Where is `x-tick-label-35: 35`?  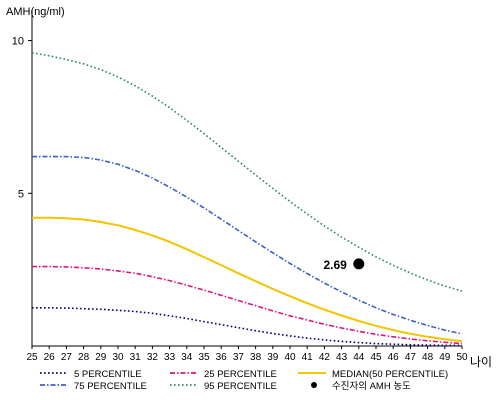 x-tick-label-35: 35 is located at coordinates (204, 357).